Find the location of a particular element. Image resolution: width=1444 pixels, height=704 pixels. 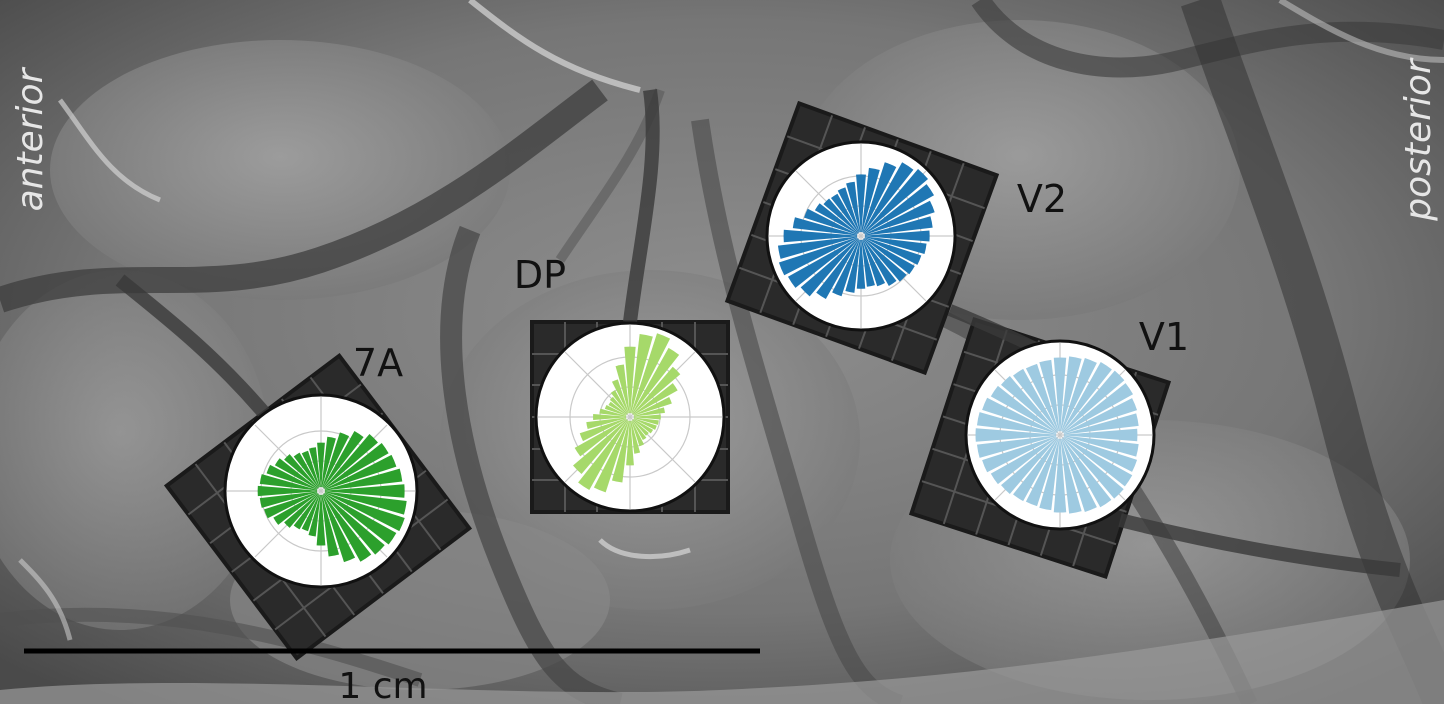

label-V1: V1 is located at coordinates (1164, 337).